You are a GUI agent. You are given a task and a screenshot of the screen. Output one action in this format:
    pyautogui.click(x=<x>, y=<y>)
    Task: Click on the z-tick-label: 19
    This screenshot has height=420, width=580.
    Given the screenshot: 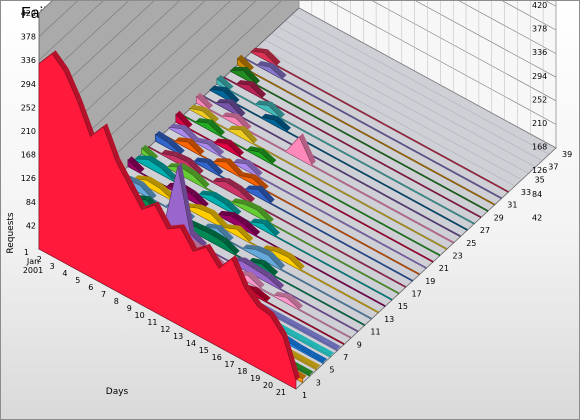 What is the action you would take?
    pyautogui.click(x=430, y=281)
    